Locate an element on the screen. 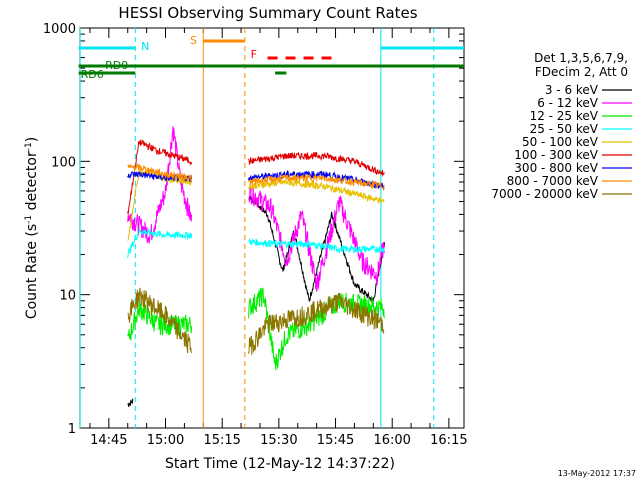 The width and height of the screenshot is (640, 480). legend-header-1: Det 1,3,5,6,7,9, is located at coordinates (581, 58).